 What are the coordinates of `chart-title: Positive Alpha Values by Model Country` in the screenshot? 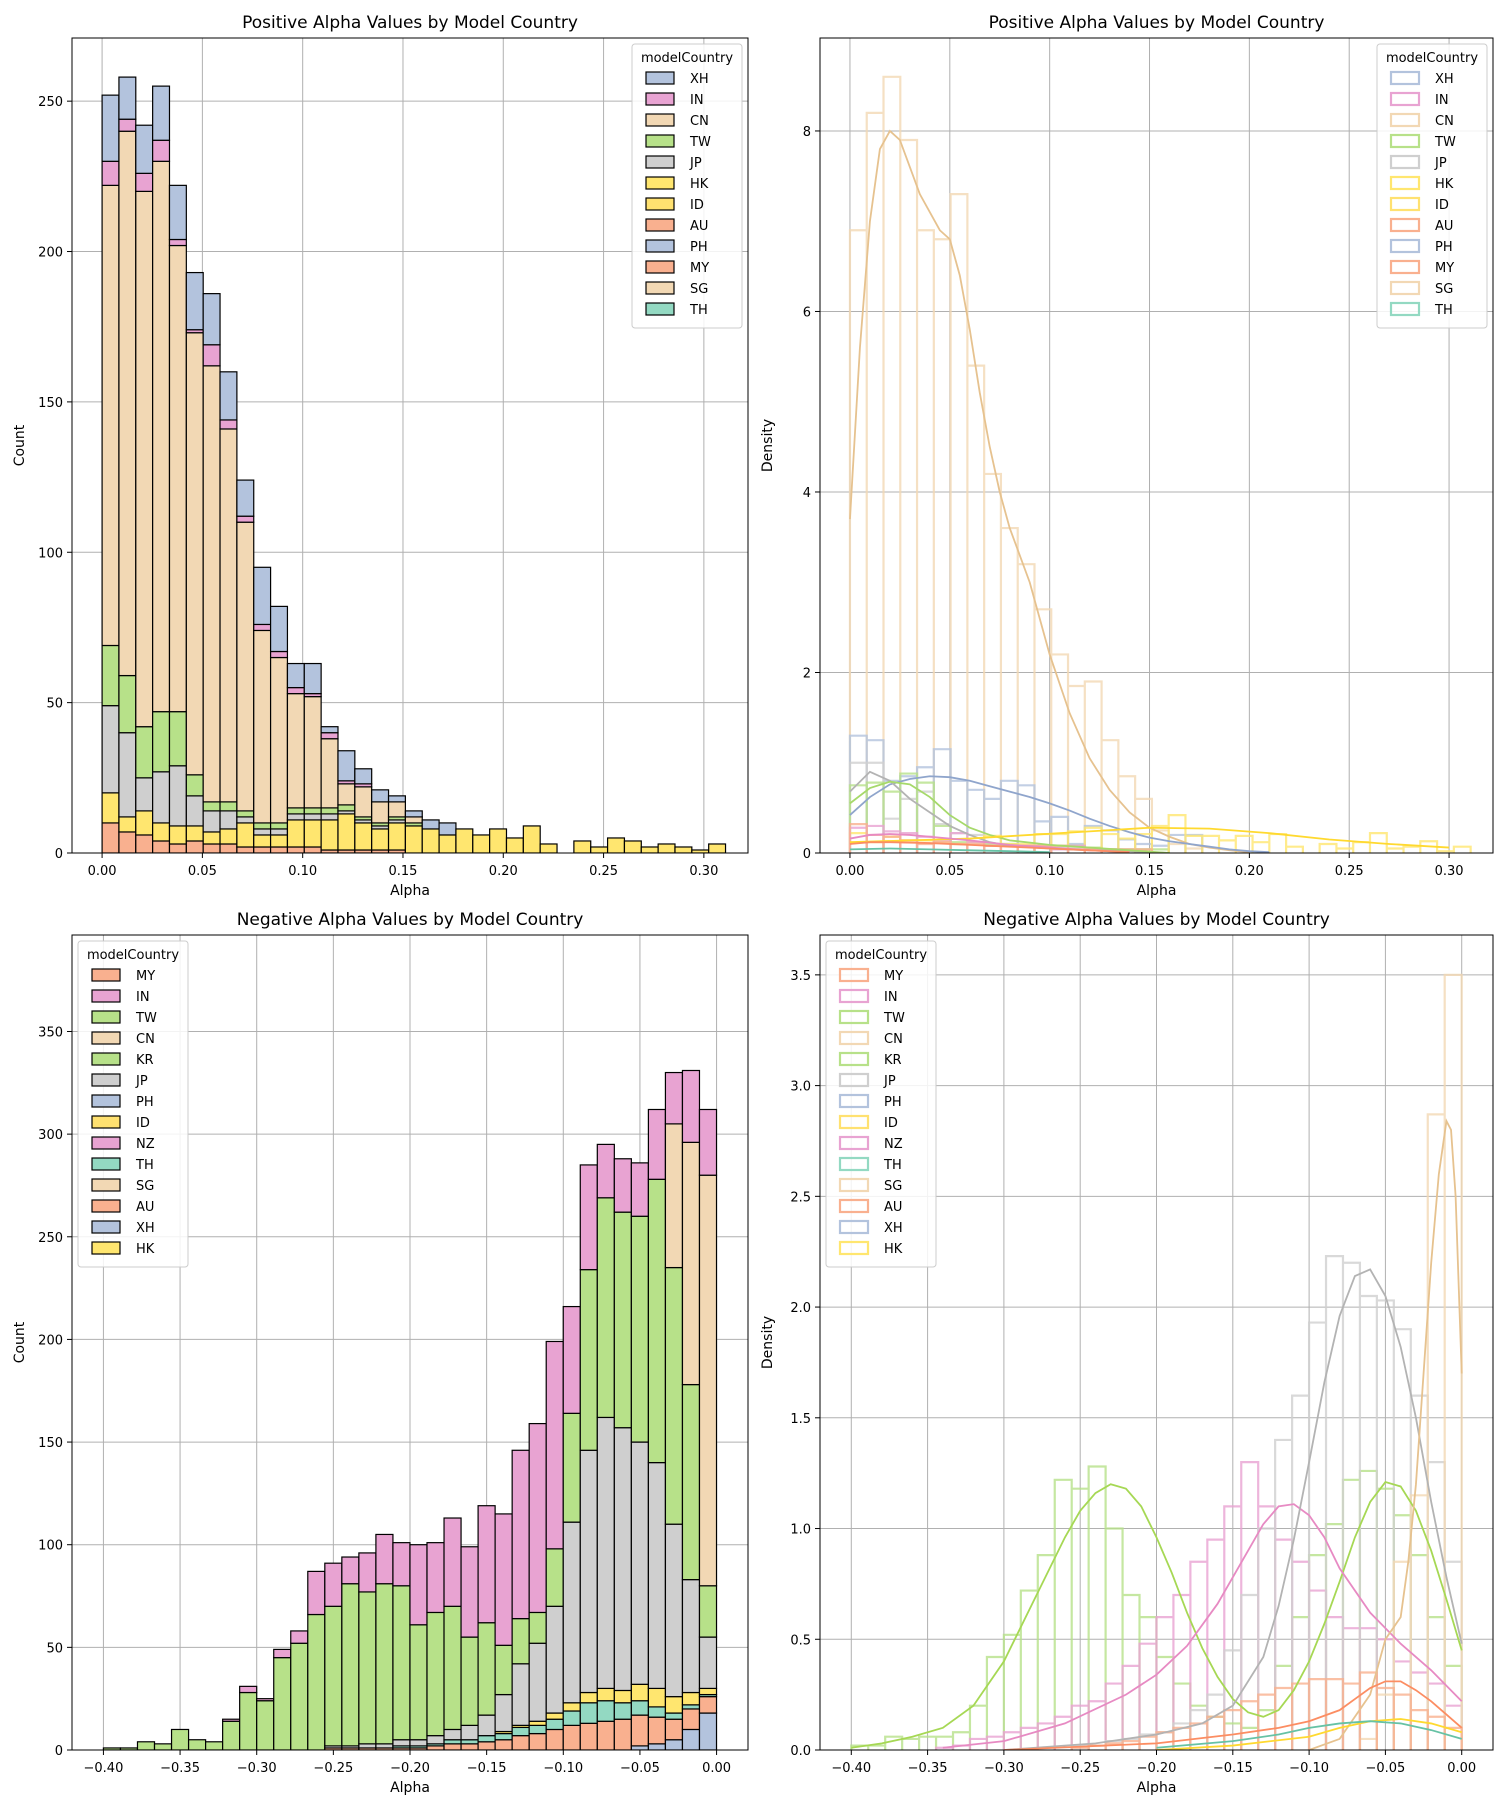 It's located at (410, 23).